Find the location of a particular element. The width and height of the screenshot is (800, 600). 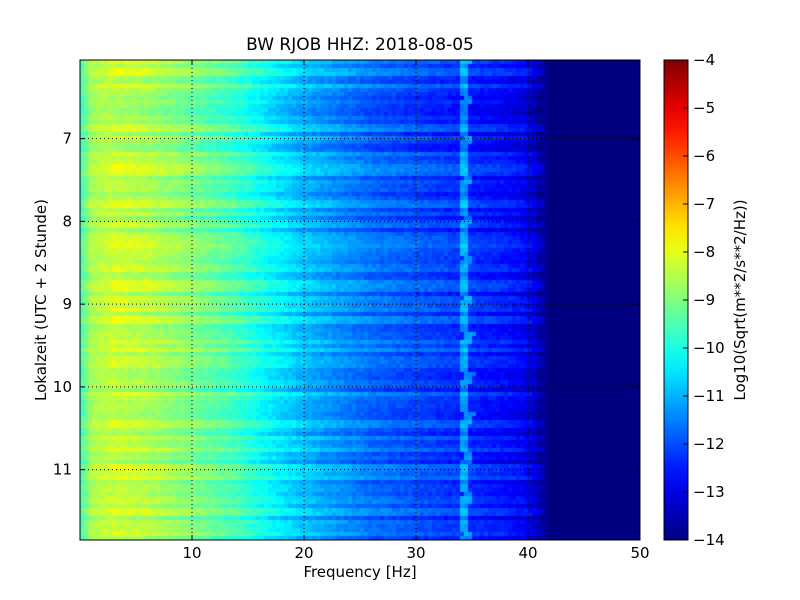

y-tick-label: 7 is located at coordinates (67, 139).